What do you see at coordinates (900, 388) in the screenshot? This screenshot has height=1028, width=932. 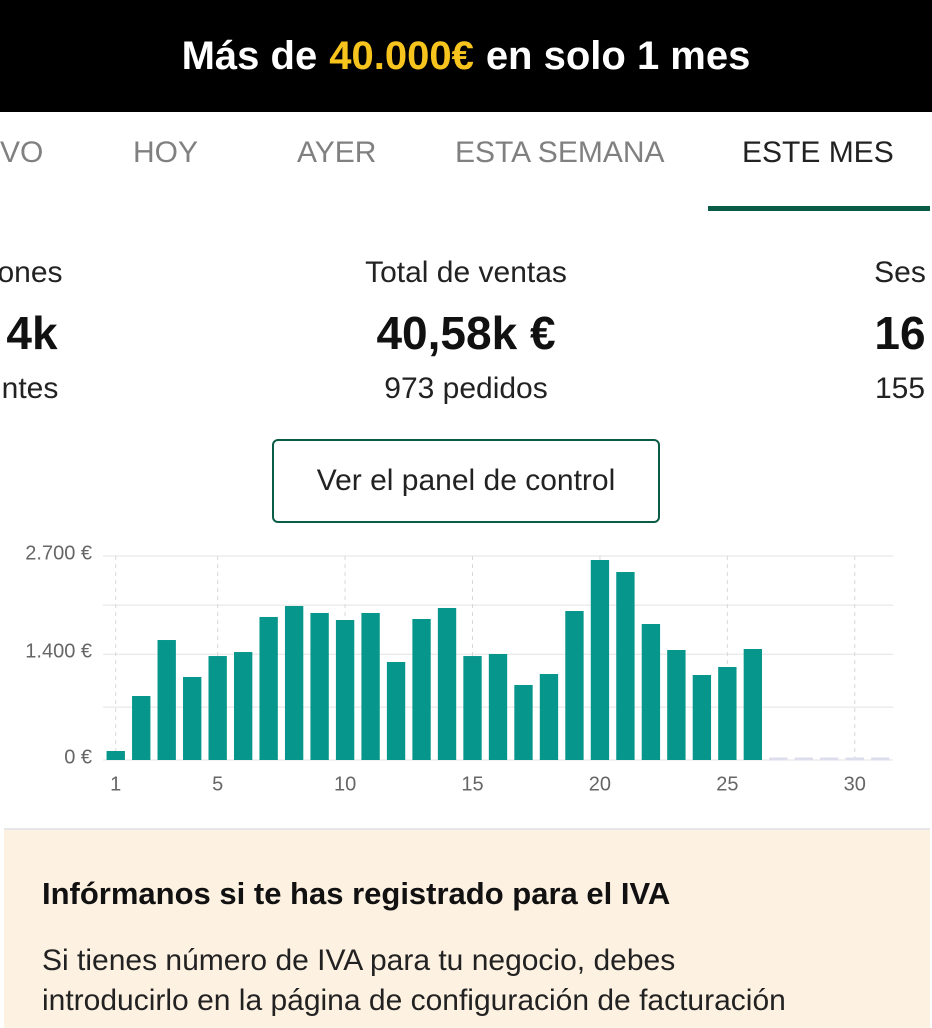 I see `stat-sub: 155` at bounding box center [900, 388].